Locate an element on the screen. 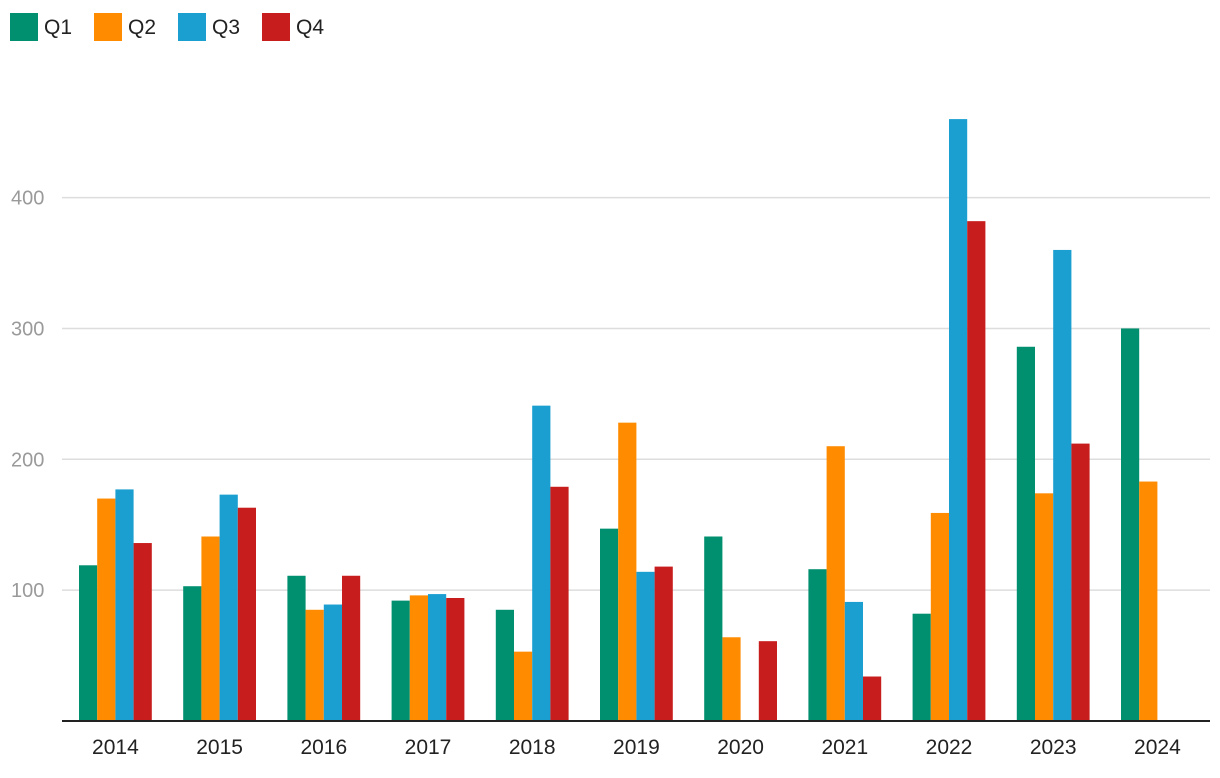 Image resolution: width=1220 pixels, height=778 pixels. legend-swatch-q2 is located at coordinates (108, 27).